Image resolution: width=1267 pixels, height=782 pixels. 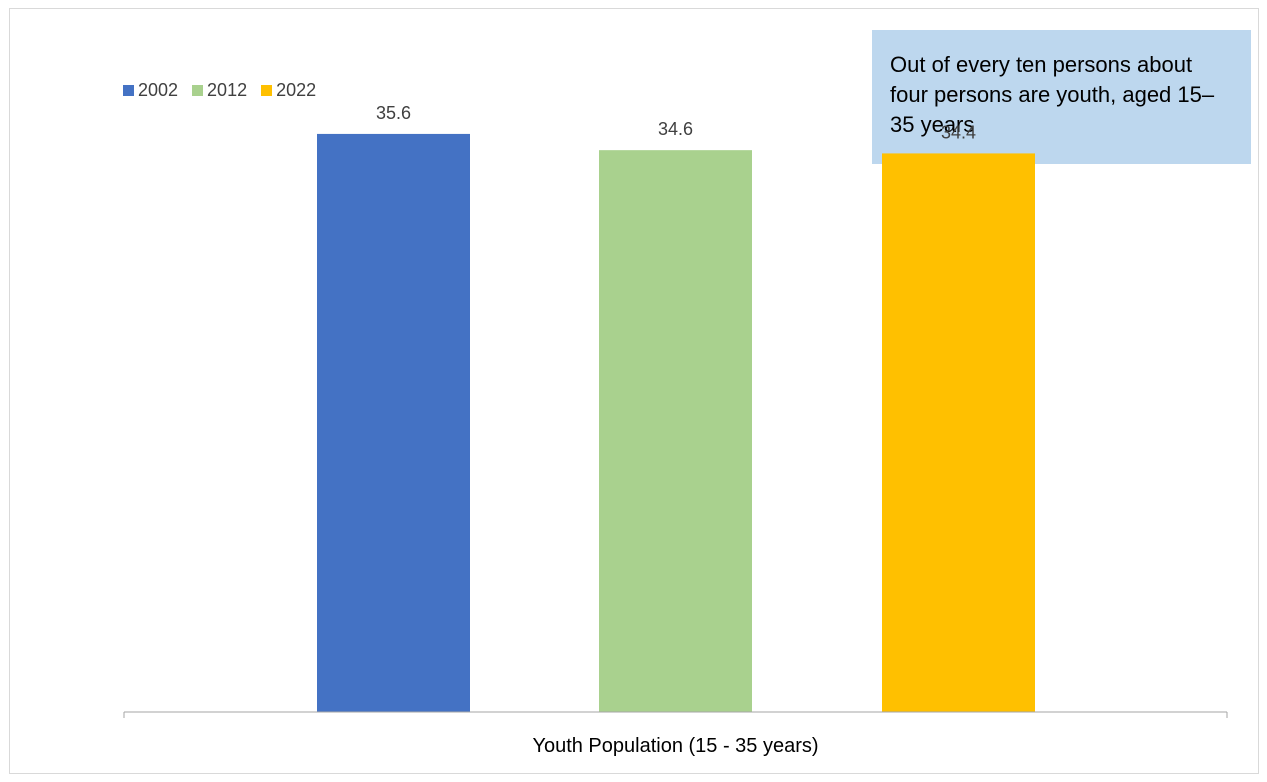 What do you see at coordinates (958, 132) in the screenshot?
I see `data-label-2022: 34.4` at bounding box center [958, 132].